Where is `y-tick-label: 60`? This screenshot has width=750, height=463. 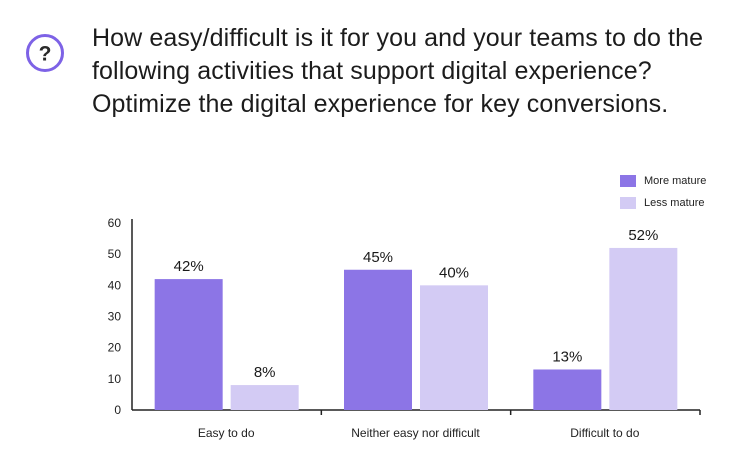
y-tick-label: 60 is located at coordinates (115, 223).